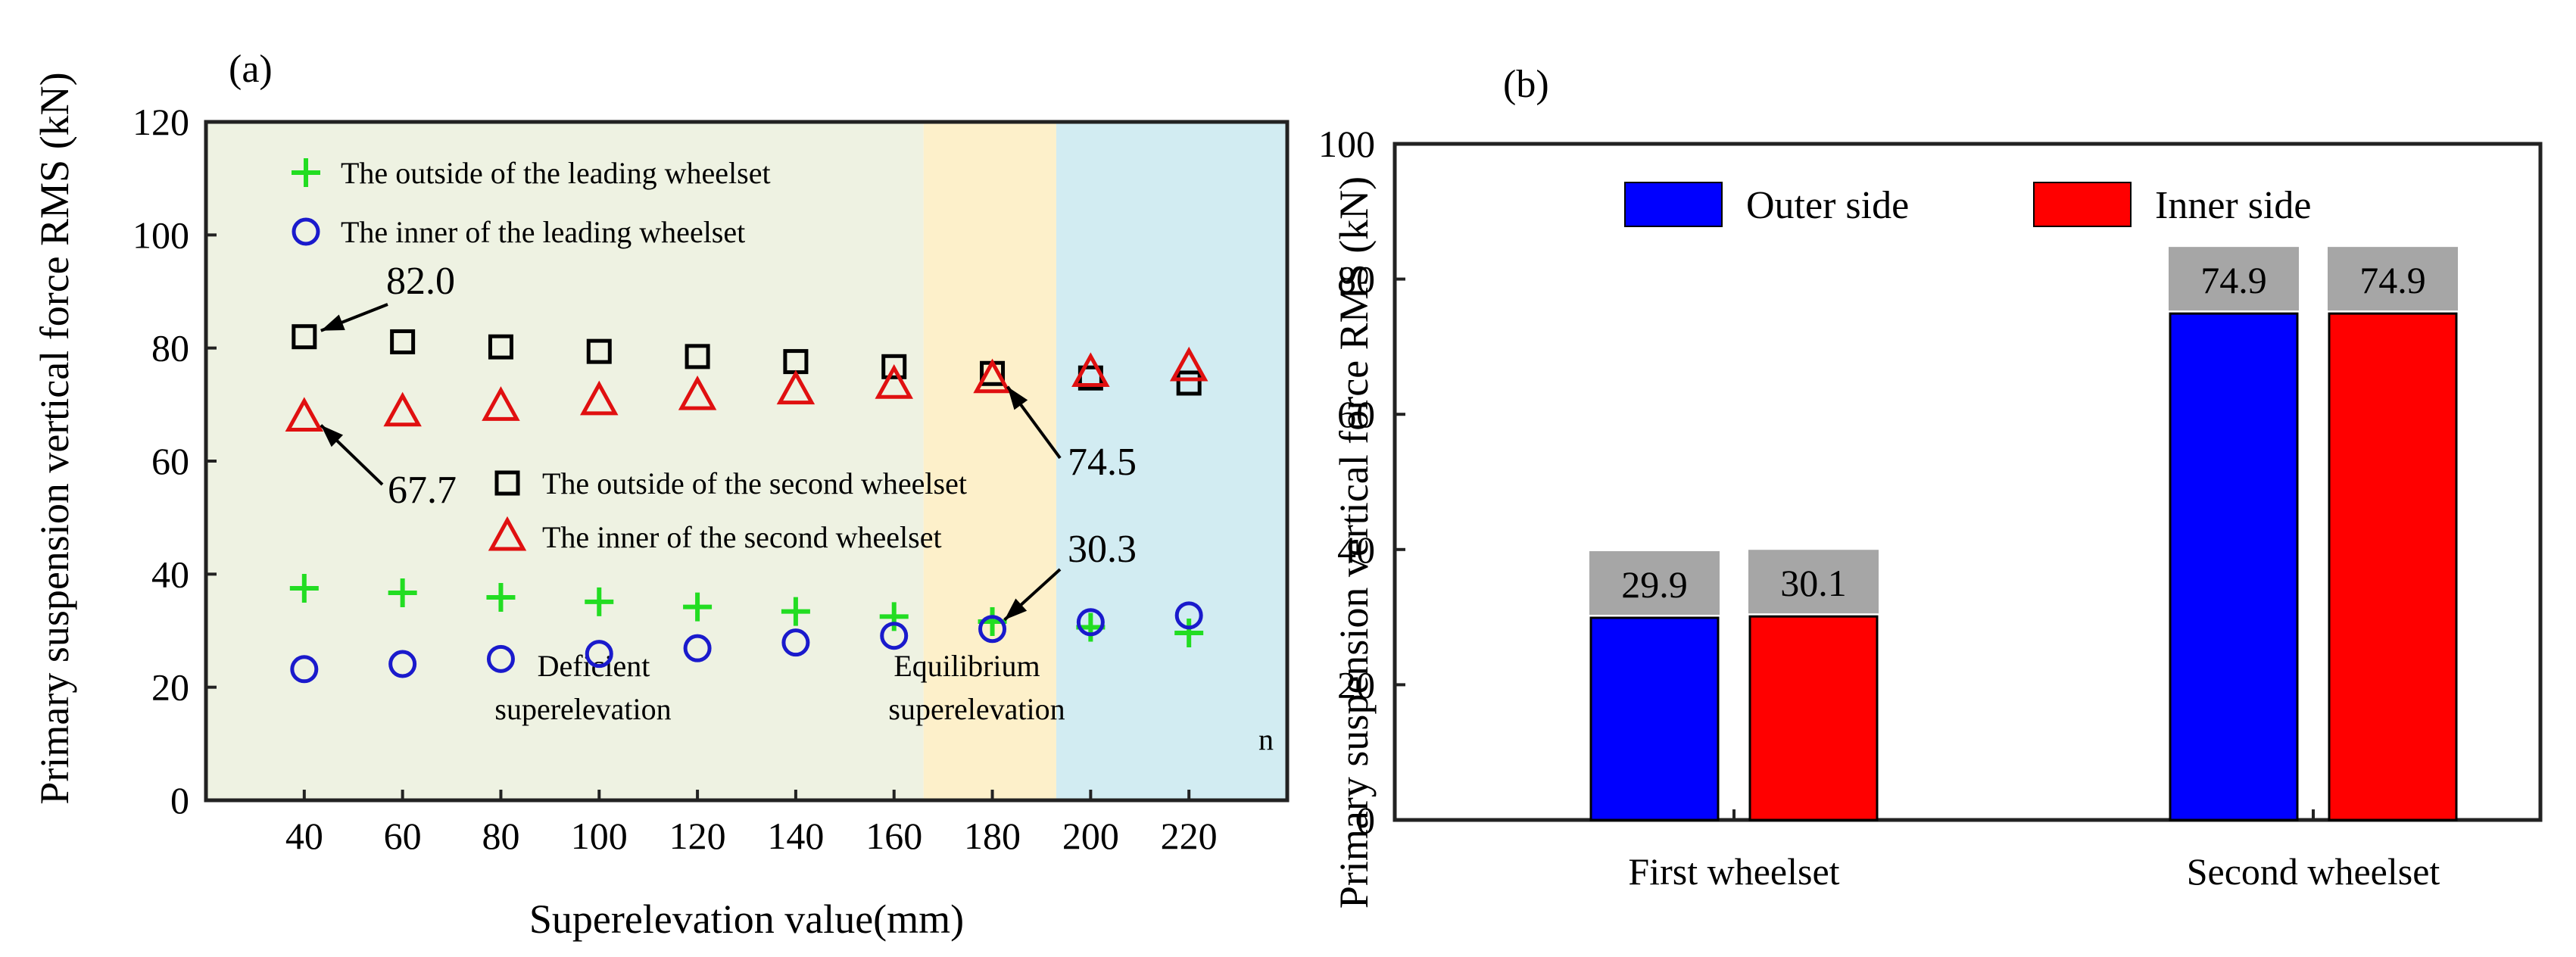  What do you see at coordinates (893, 836) in the screenshot?
I see `xtick-label-a: 160` at bounding box center [893, 836].